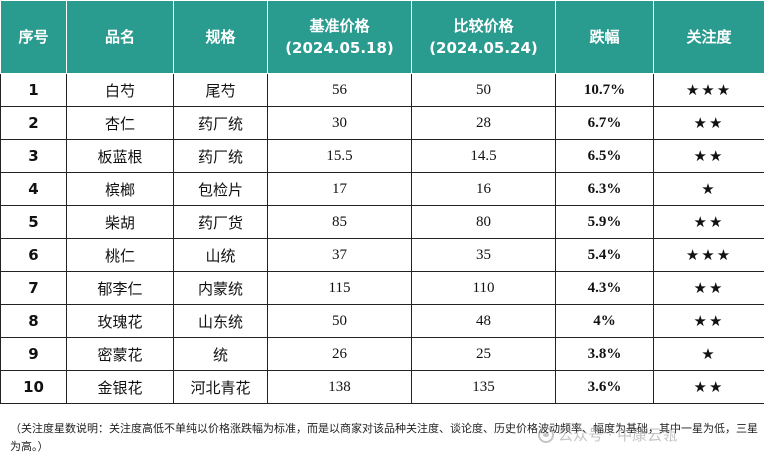 The image size is (764, 465). What do you see at coordinates (607, 434) in the screenshot?
I see `watermark: 公众号 · 中康云瓴` at bounding box center [607, 434].